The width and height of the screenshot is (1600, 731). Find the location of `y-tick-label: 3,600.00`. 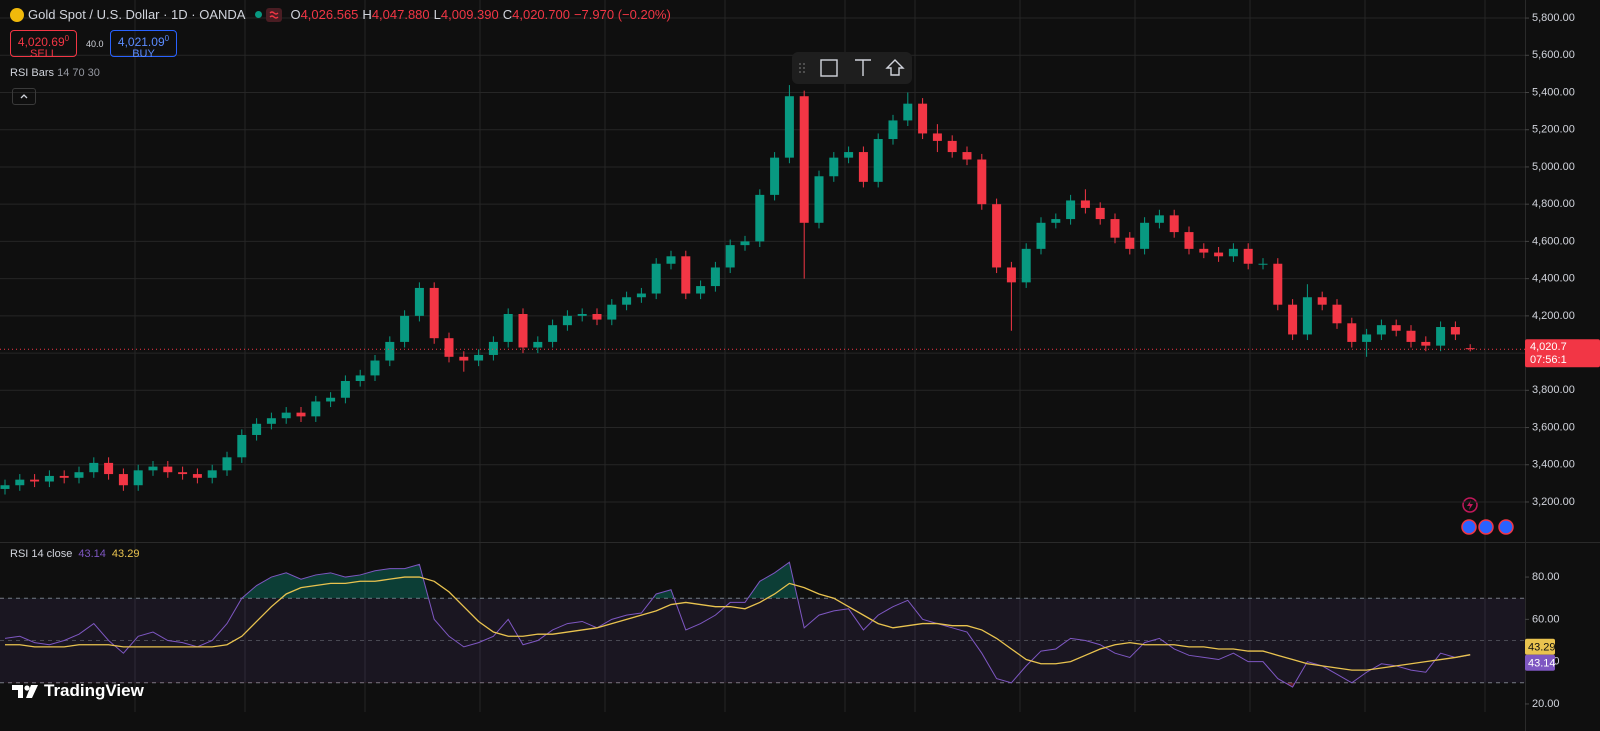

y-tick-label: 3,600.00 is located at coordinates (1553, 427).